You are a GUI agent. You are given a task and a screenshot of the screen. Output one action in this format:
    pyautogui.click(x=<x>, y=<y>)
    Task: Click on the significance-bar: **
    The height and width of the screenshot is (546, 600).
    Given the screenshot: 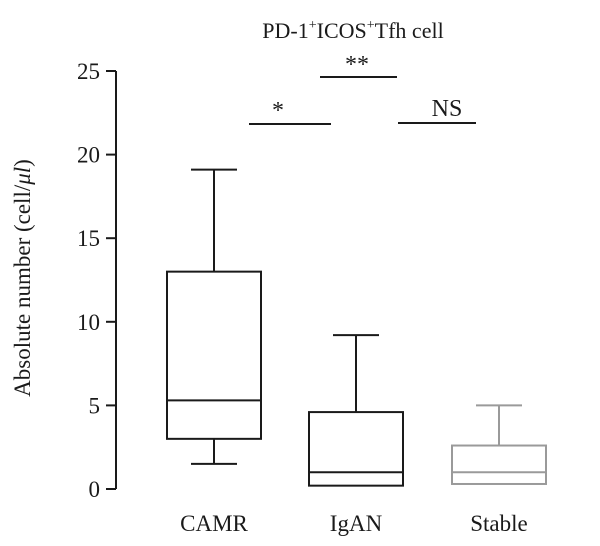 What is the action you would take?
    pyautogui.click(x=358, y=65)
    